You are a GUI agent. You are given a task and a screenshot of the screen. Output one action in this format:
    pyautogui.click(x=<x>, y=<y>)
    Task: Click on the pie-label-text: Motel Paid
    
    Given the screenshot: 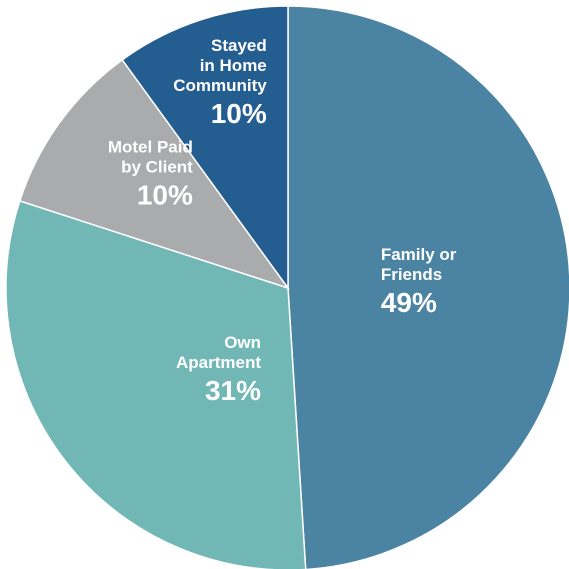 What is the action you would take?
    pyautogui.click(x=150, y=146)
    